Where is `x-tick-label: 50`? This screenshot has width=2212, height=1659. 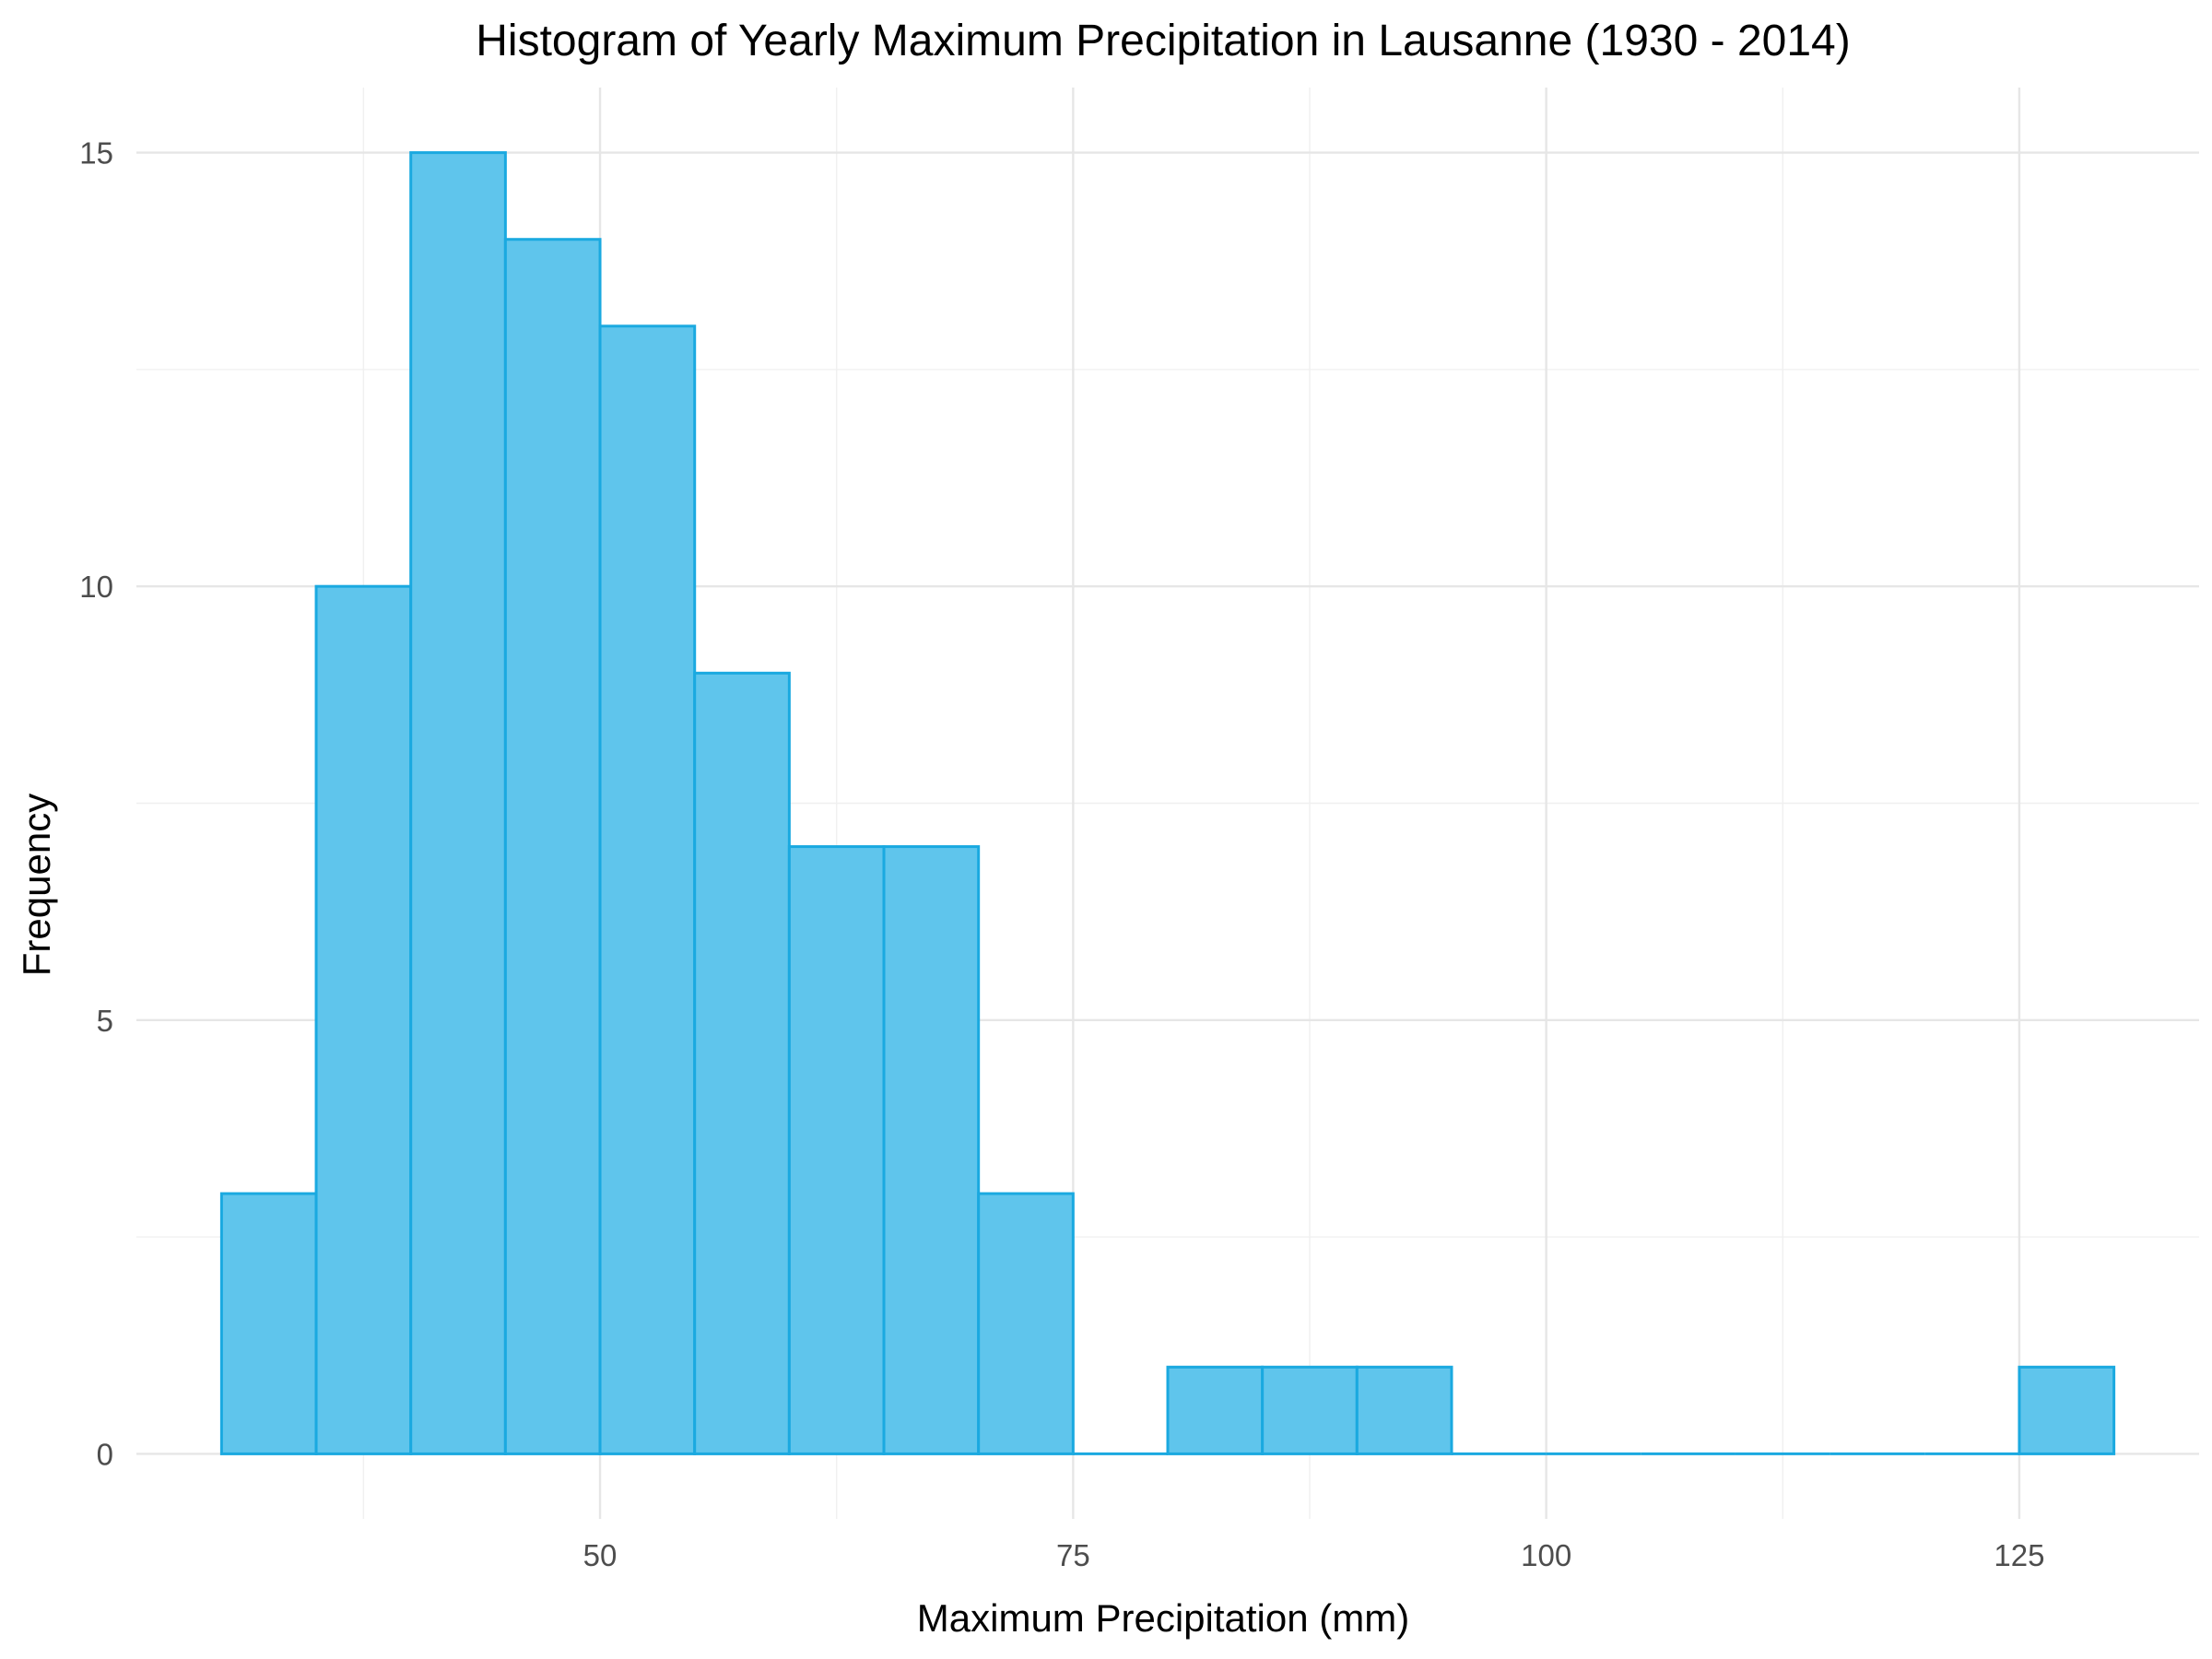 x-tick-label: 50 is located at coordinates (600, 1555).